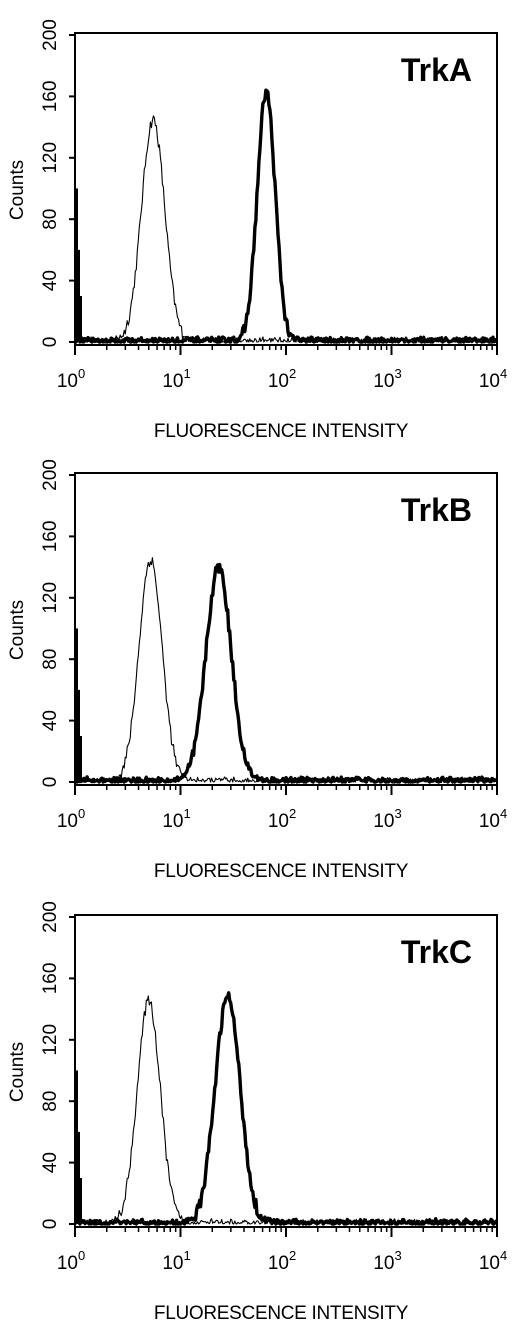 This screenshot has width=520, height=1322. I want to click on panel-title: TrkB, so click(436, 510).